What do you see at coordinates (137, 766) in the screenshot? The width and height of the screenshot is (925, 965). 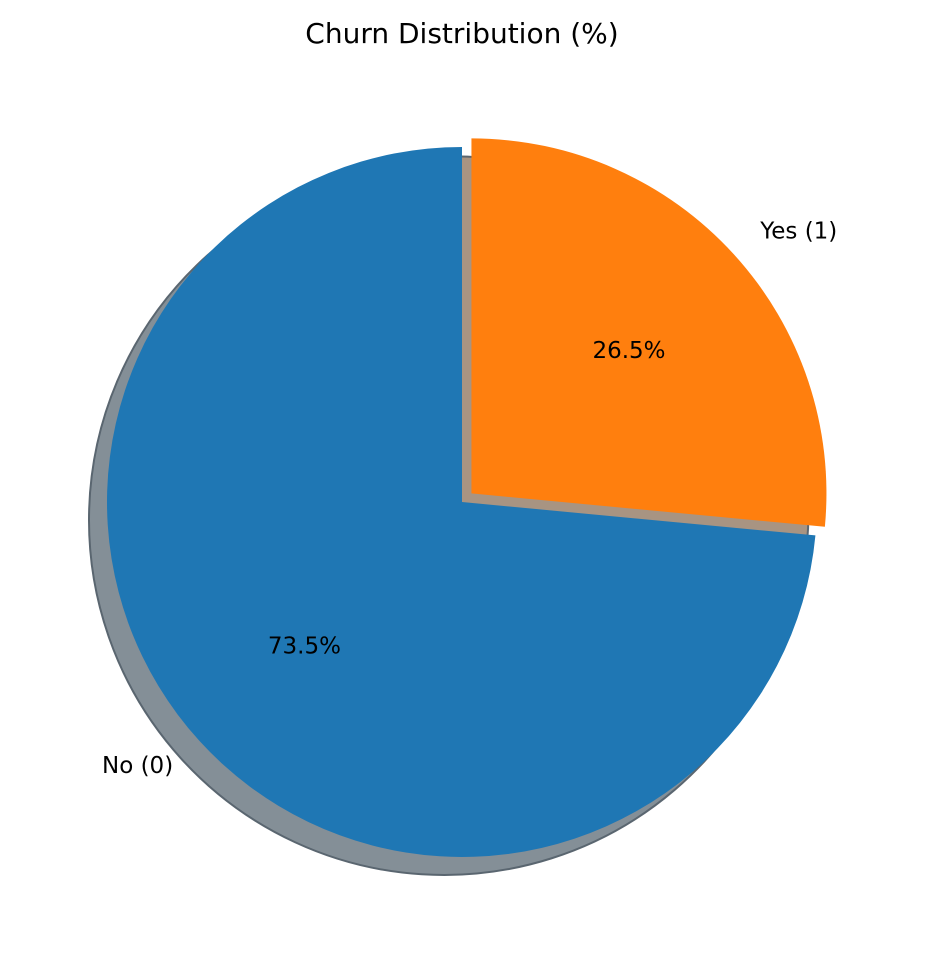 I see `slice-label-no-0: No (0)` at bounding box center [137, 766].